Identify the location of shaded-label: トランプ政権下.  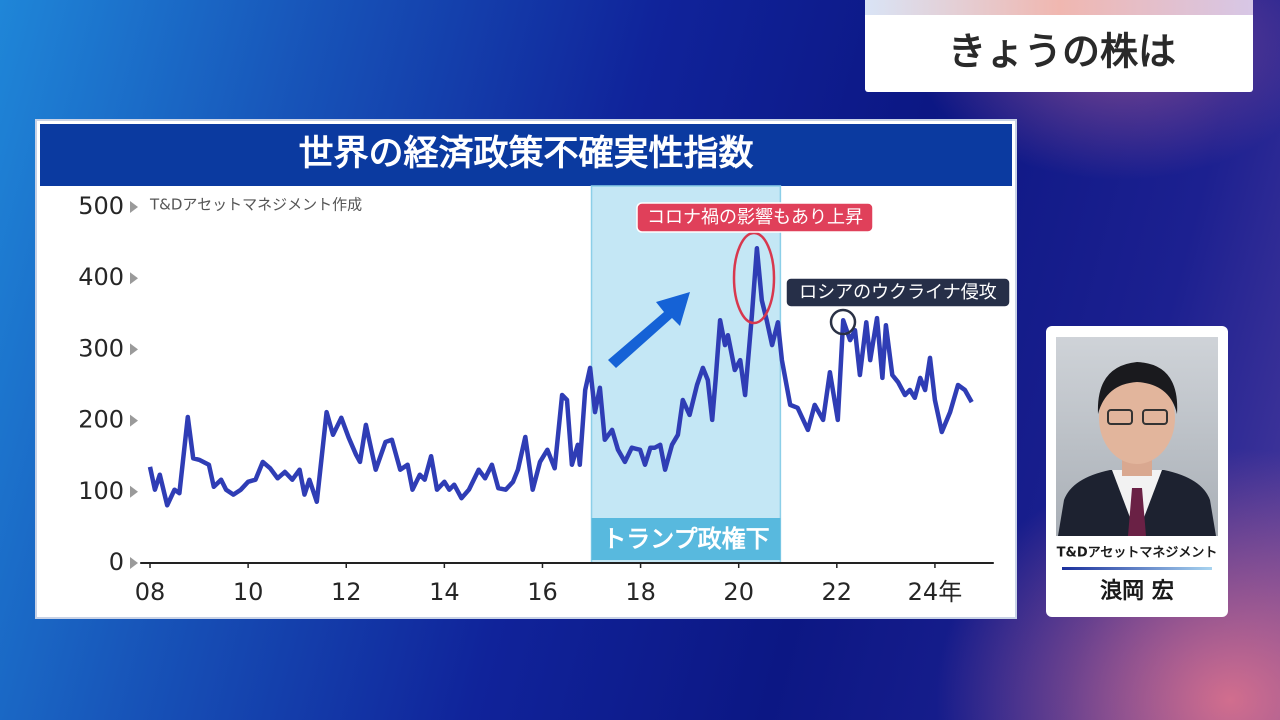
(685, 539).